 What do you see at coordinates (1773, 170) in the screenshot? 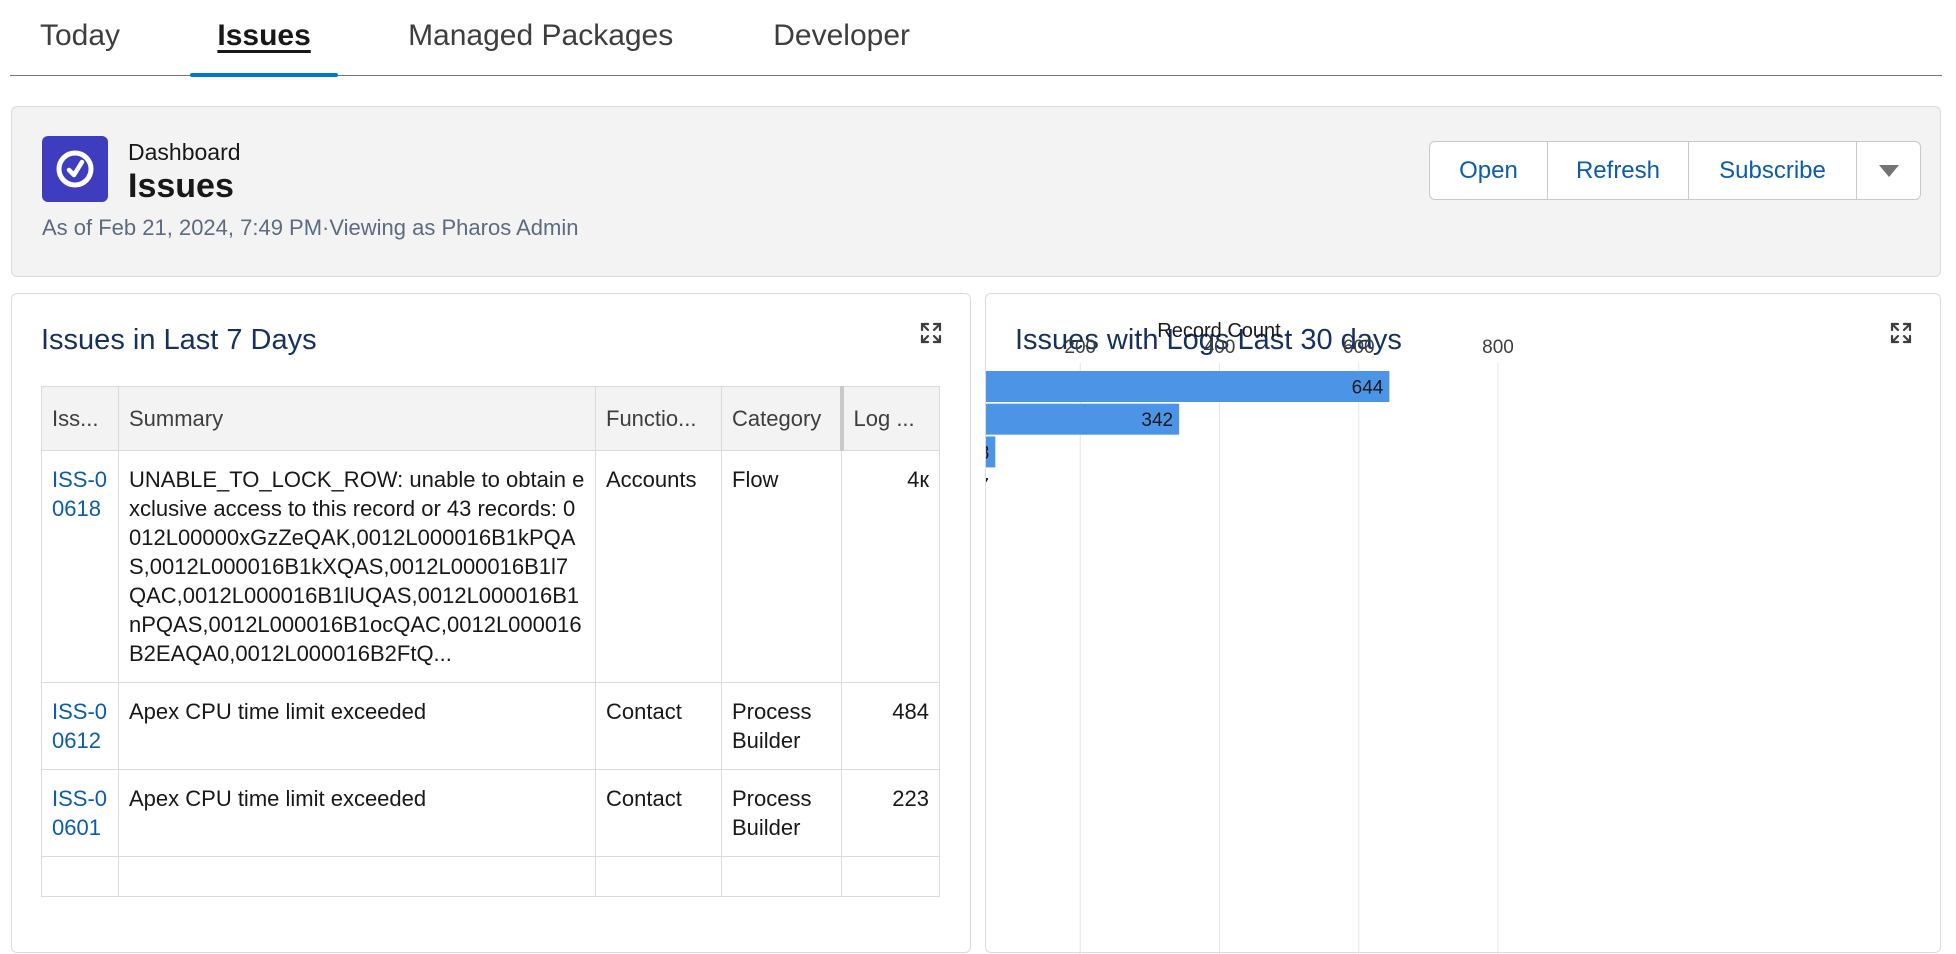
I see `subscribe-button: Subscribe` at bounding box center [1773, 170].